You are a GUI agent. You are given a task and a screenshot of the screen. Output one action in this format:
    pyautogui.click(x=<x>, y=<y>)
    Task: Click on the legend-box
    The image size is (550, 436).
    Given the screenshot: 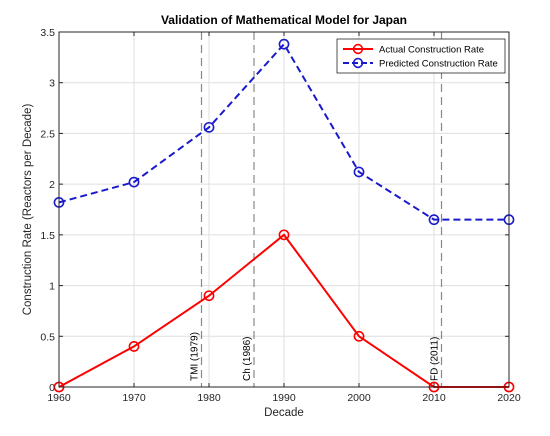 What is the action you would take?
    pyautogui.click(x=421, y=56)
    